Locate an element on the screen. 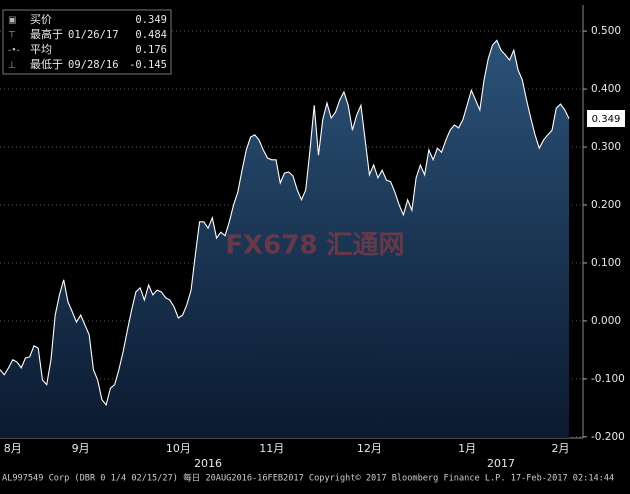 The width and height of the screenshot is (630, 494). y-tick-label: -0.100 is located at coordinates (608, 379).